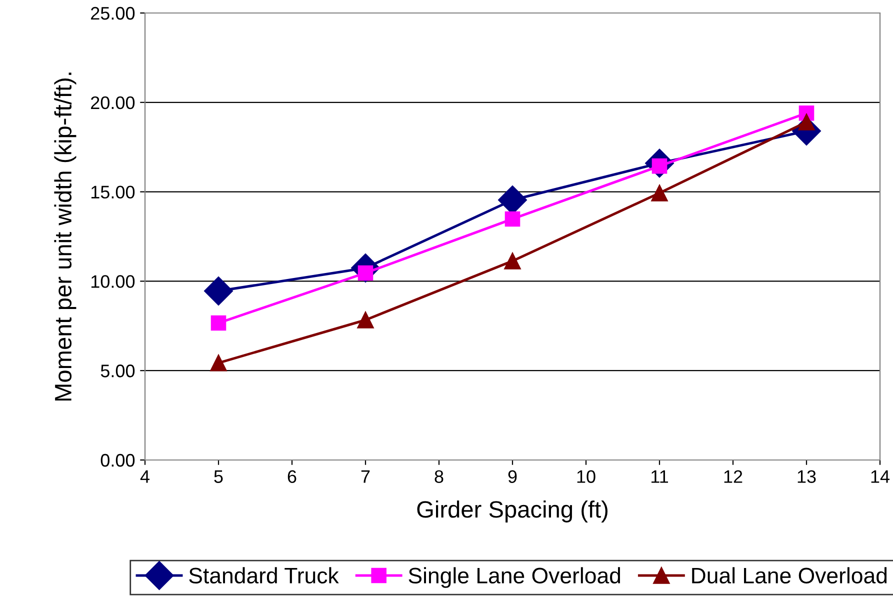 The image size is (893, 607). What do you see at coordinates (365, 476) in the screenshot?
I see `x-tick-label: 7` at bounding box center [365, 476].